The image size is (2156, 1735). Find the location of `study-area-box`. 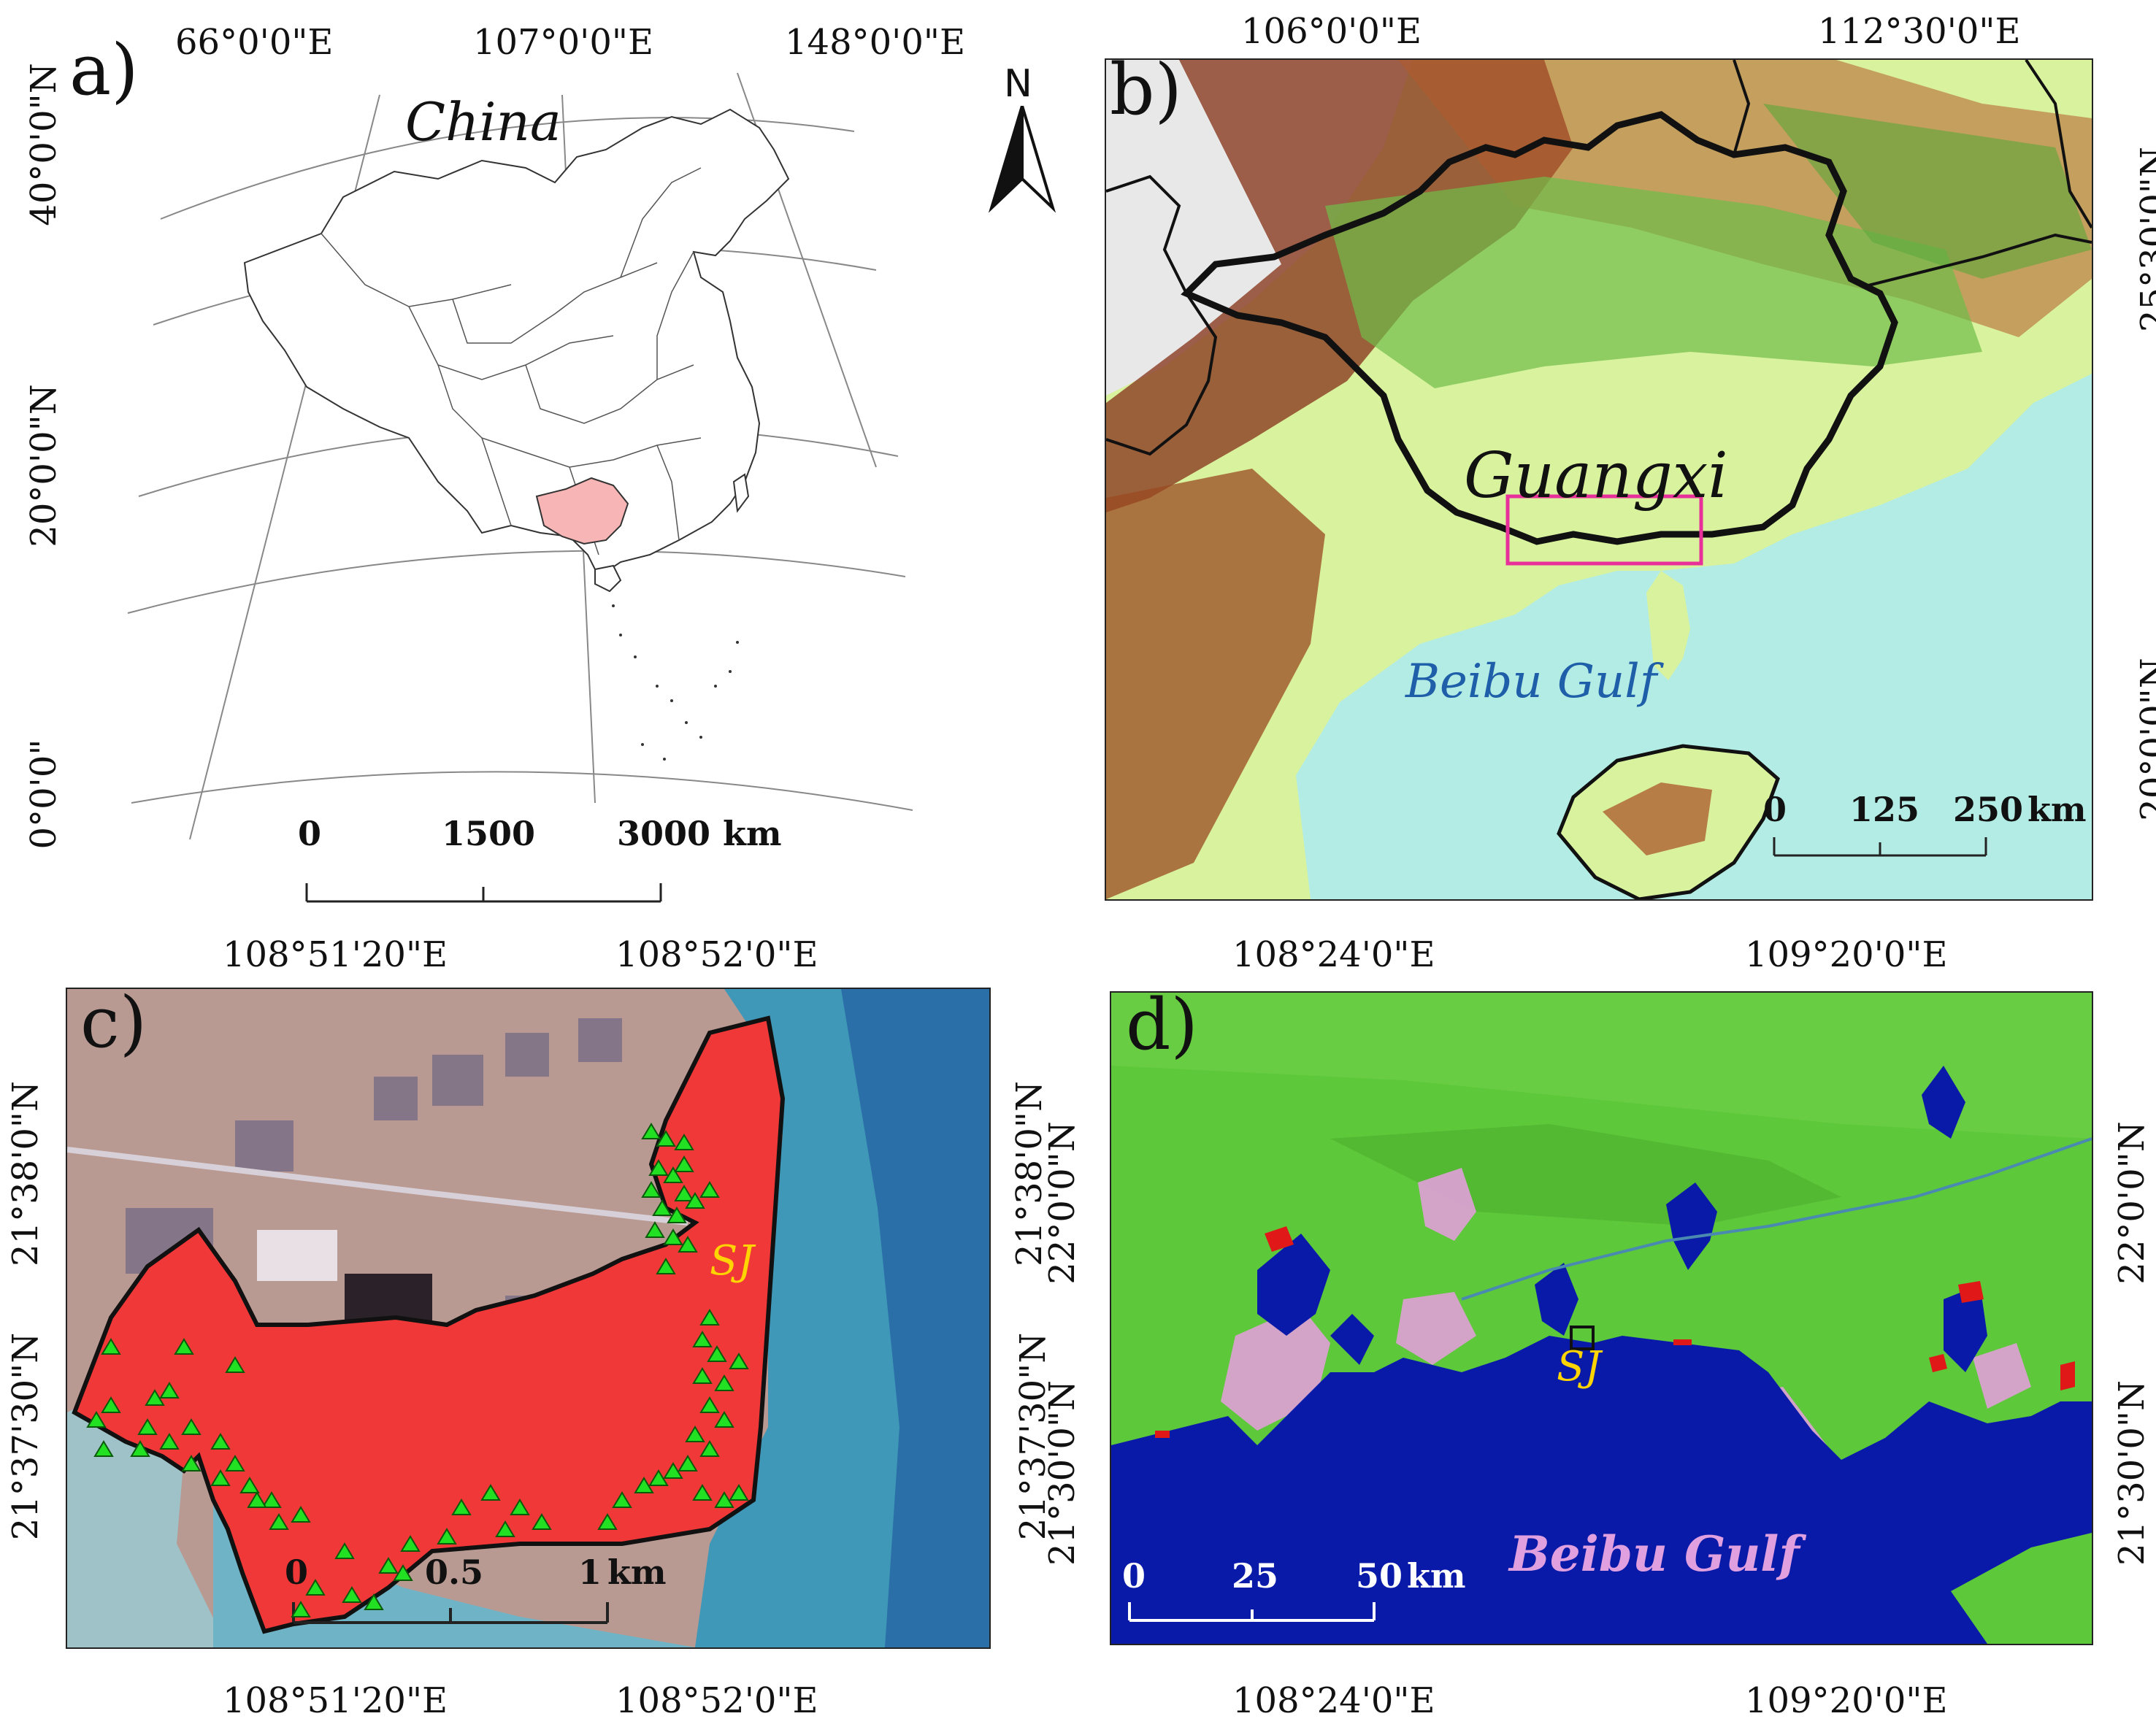

study-area-box is located at coordinates (1604, 530).